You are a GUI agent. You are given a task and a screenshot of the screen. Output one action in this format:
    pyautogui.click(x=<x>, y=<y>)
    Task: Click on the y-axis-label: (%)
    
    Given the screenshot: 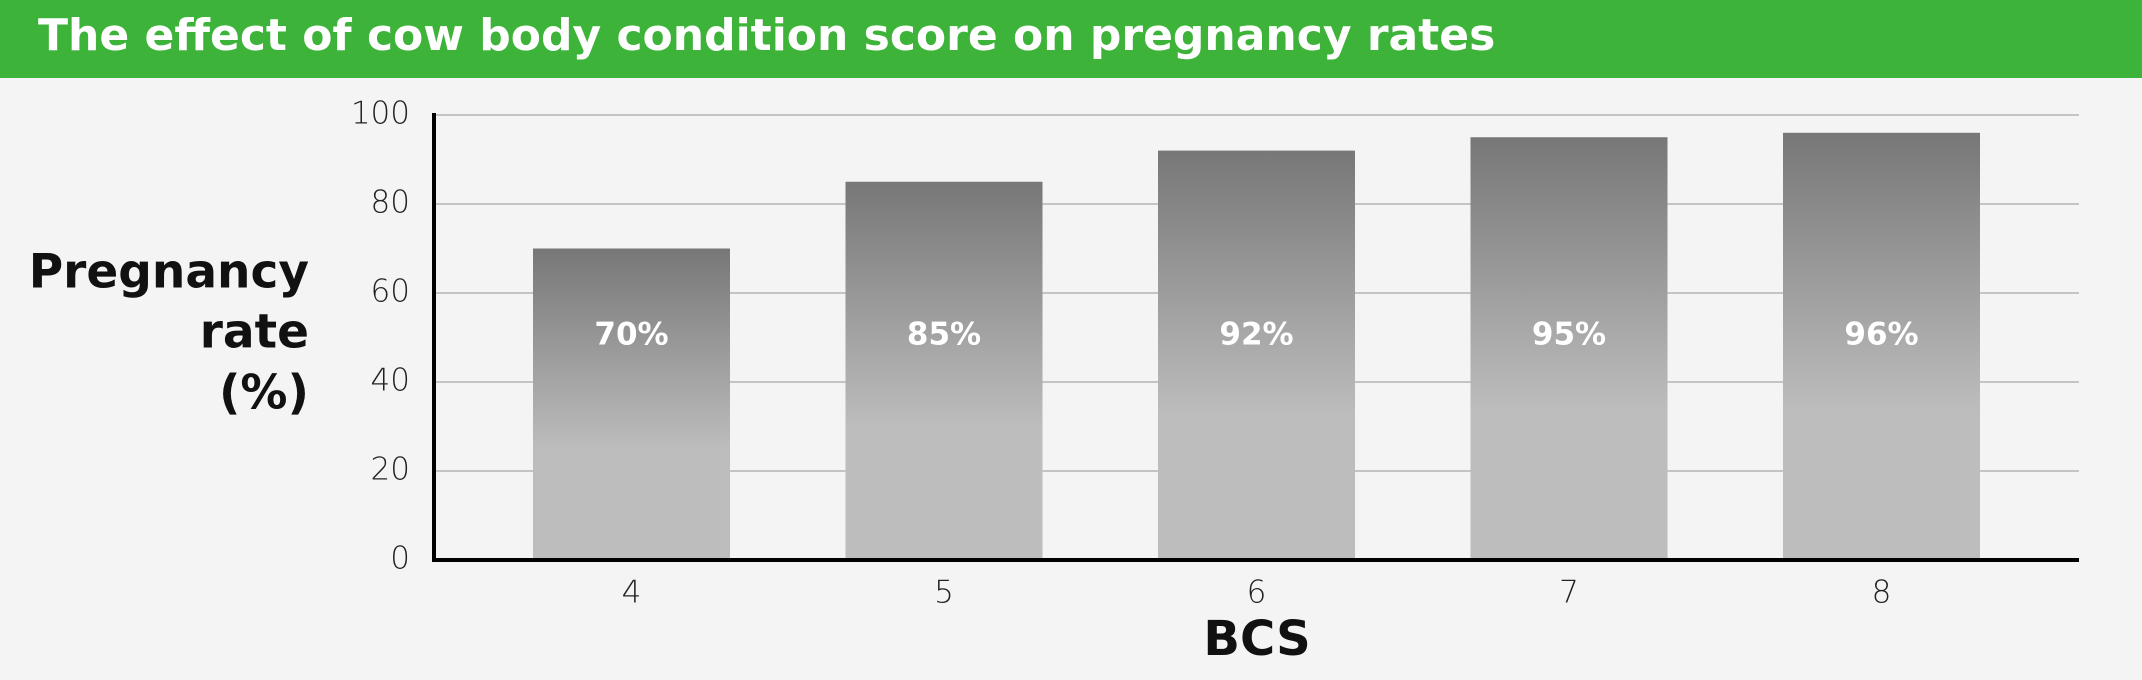 What is the action you would take?
    pyautogui.click(x=264, y=393)
    